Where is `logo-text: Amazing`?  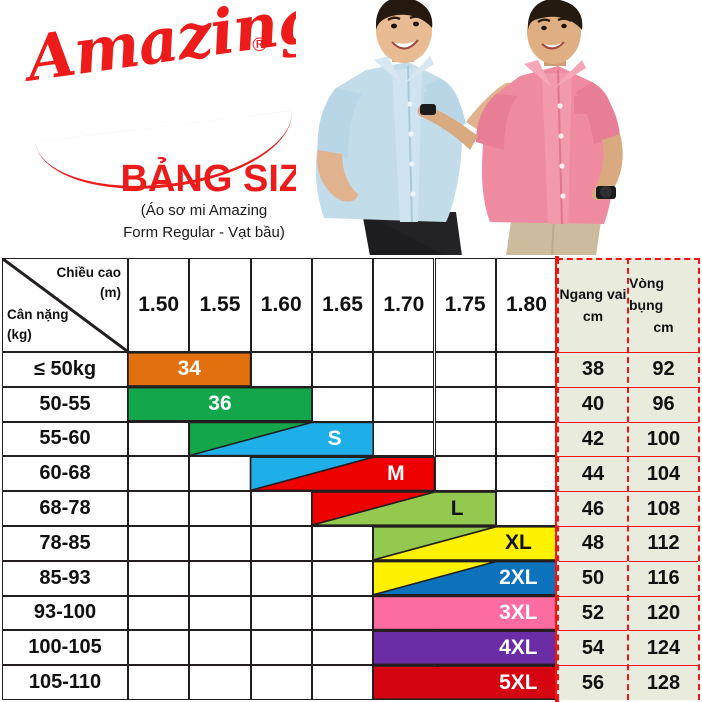
logo-text: Amazing is located at coordinates (173, 48).